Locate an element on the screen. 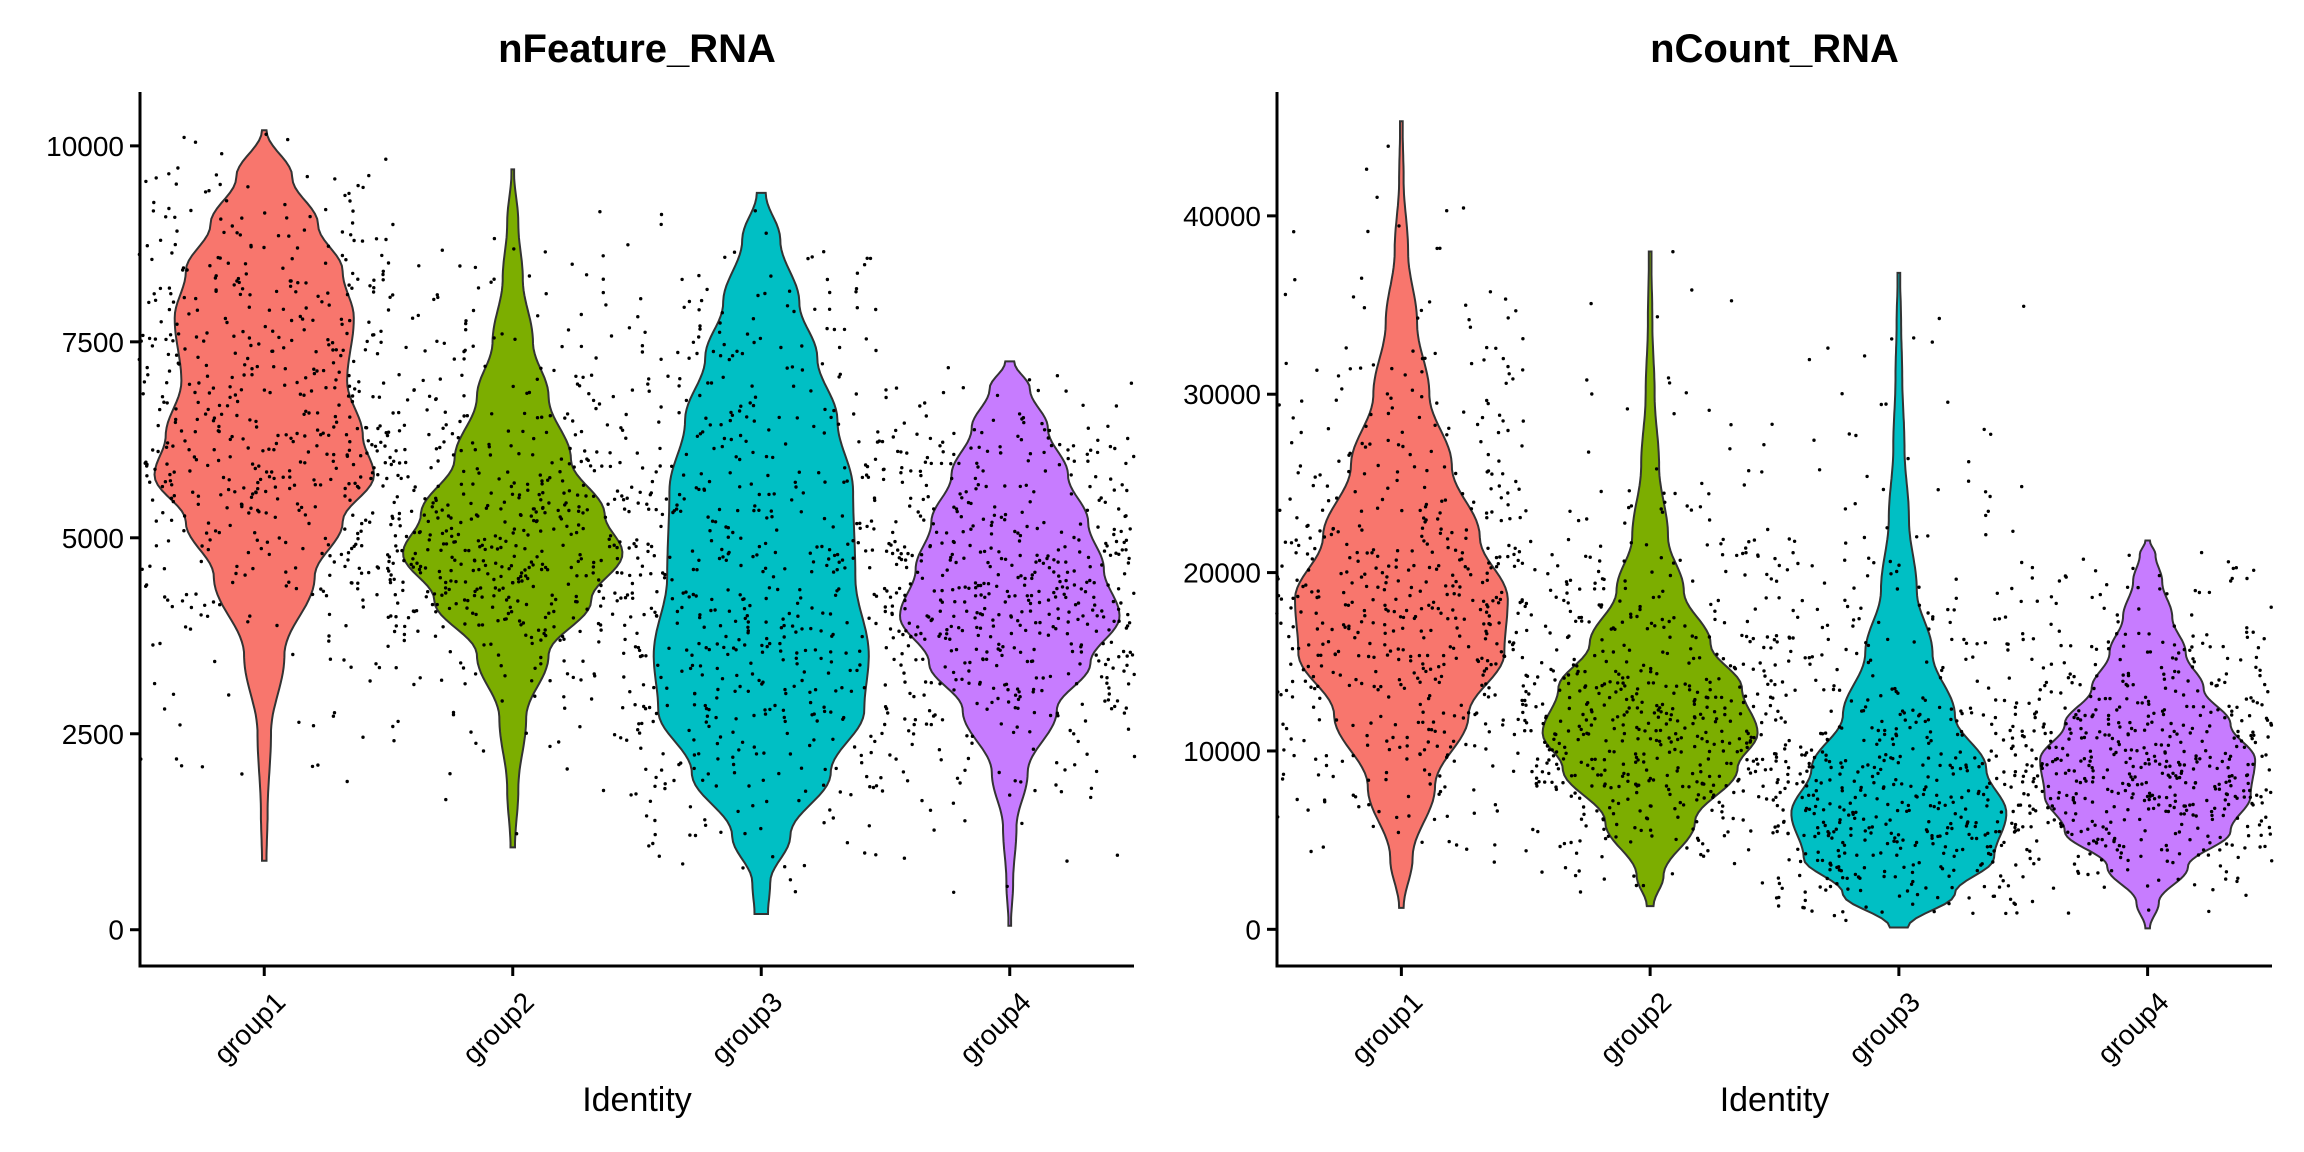  violin-group2-nfeature-rna is located at coordinates (513, 508).